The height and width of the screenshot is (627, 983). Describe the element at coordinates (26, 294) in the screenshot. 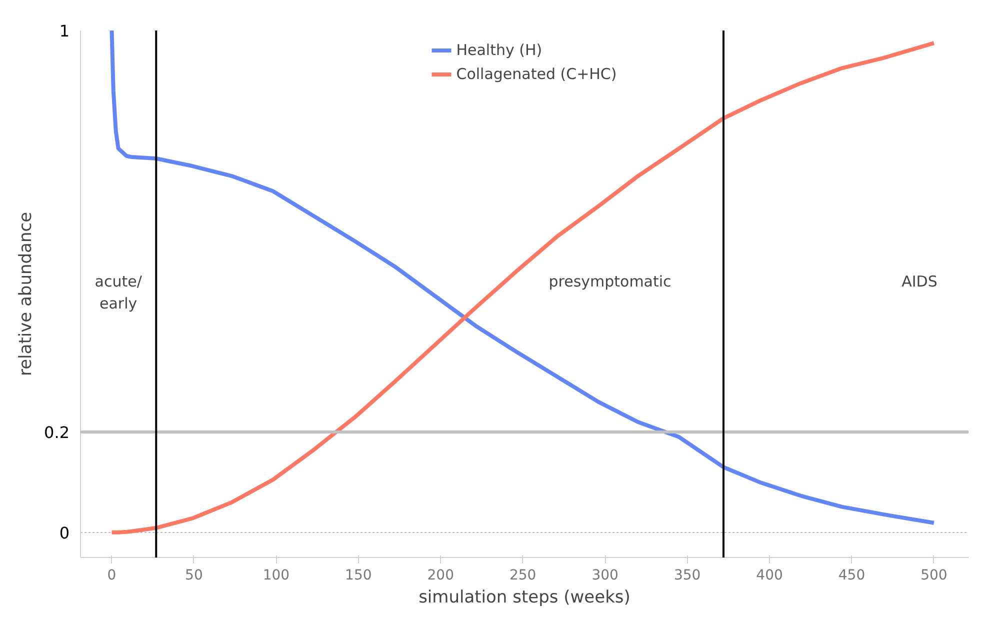

I see `y-axis-title: relative abundance` at that location.